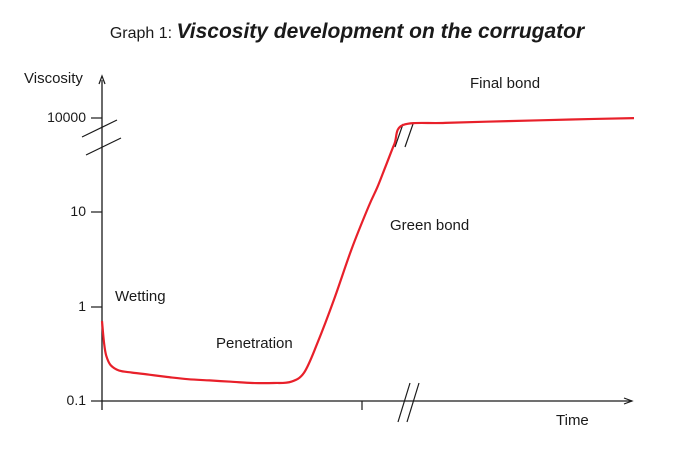 The image size is (694, 457). I want to click on y-tick-label: 10, so click(78, 211).